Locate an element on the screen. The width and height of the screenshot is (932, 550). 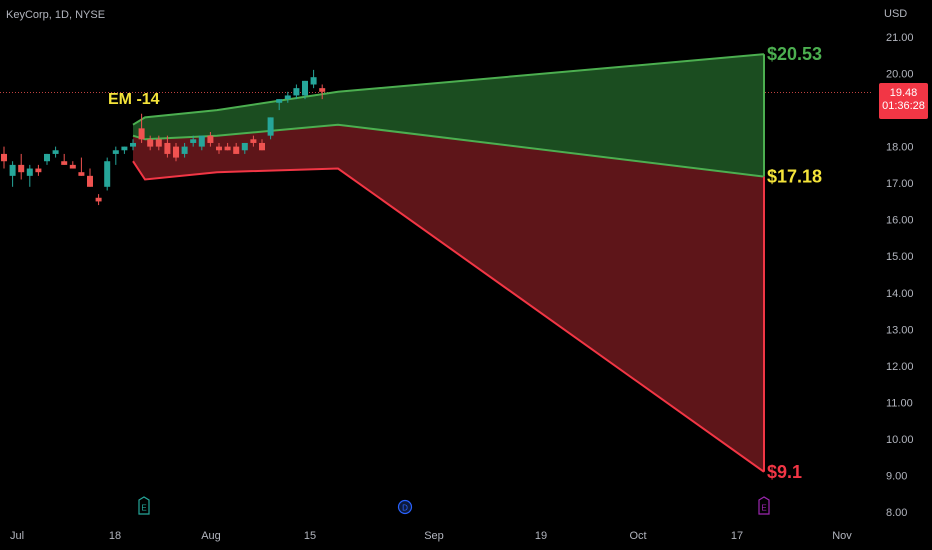
dividend-marker-shape is located at coordinates (405, 507).